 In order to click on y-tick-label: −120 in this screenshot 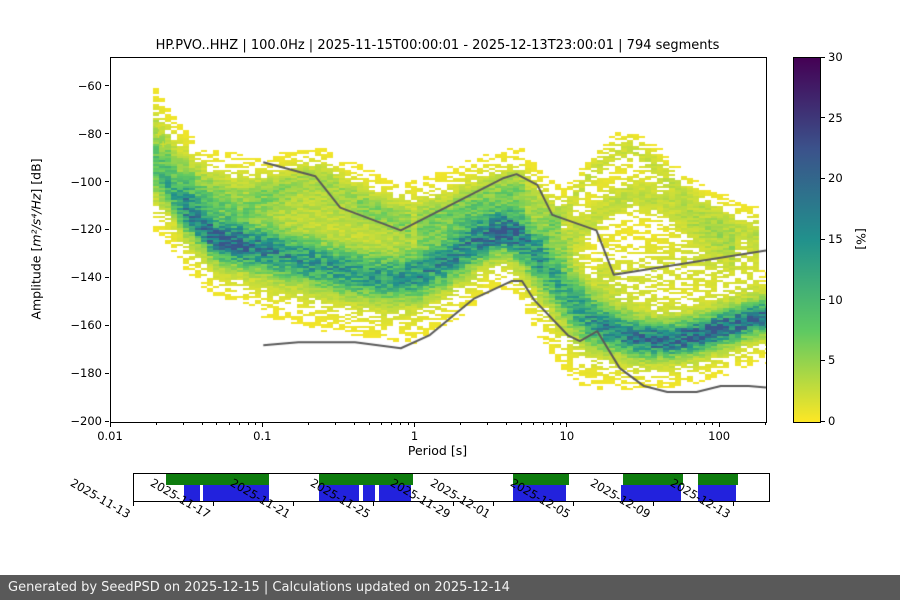, I will do `click(86, 229)`.